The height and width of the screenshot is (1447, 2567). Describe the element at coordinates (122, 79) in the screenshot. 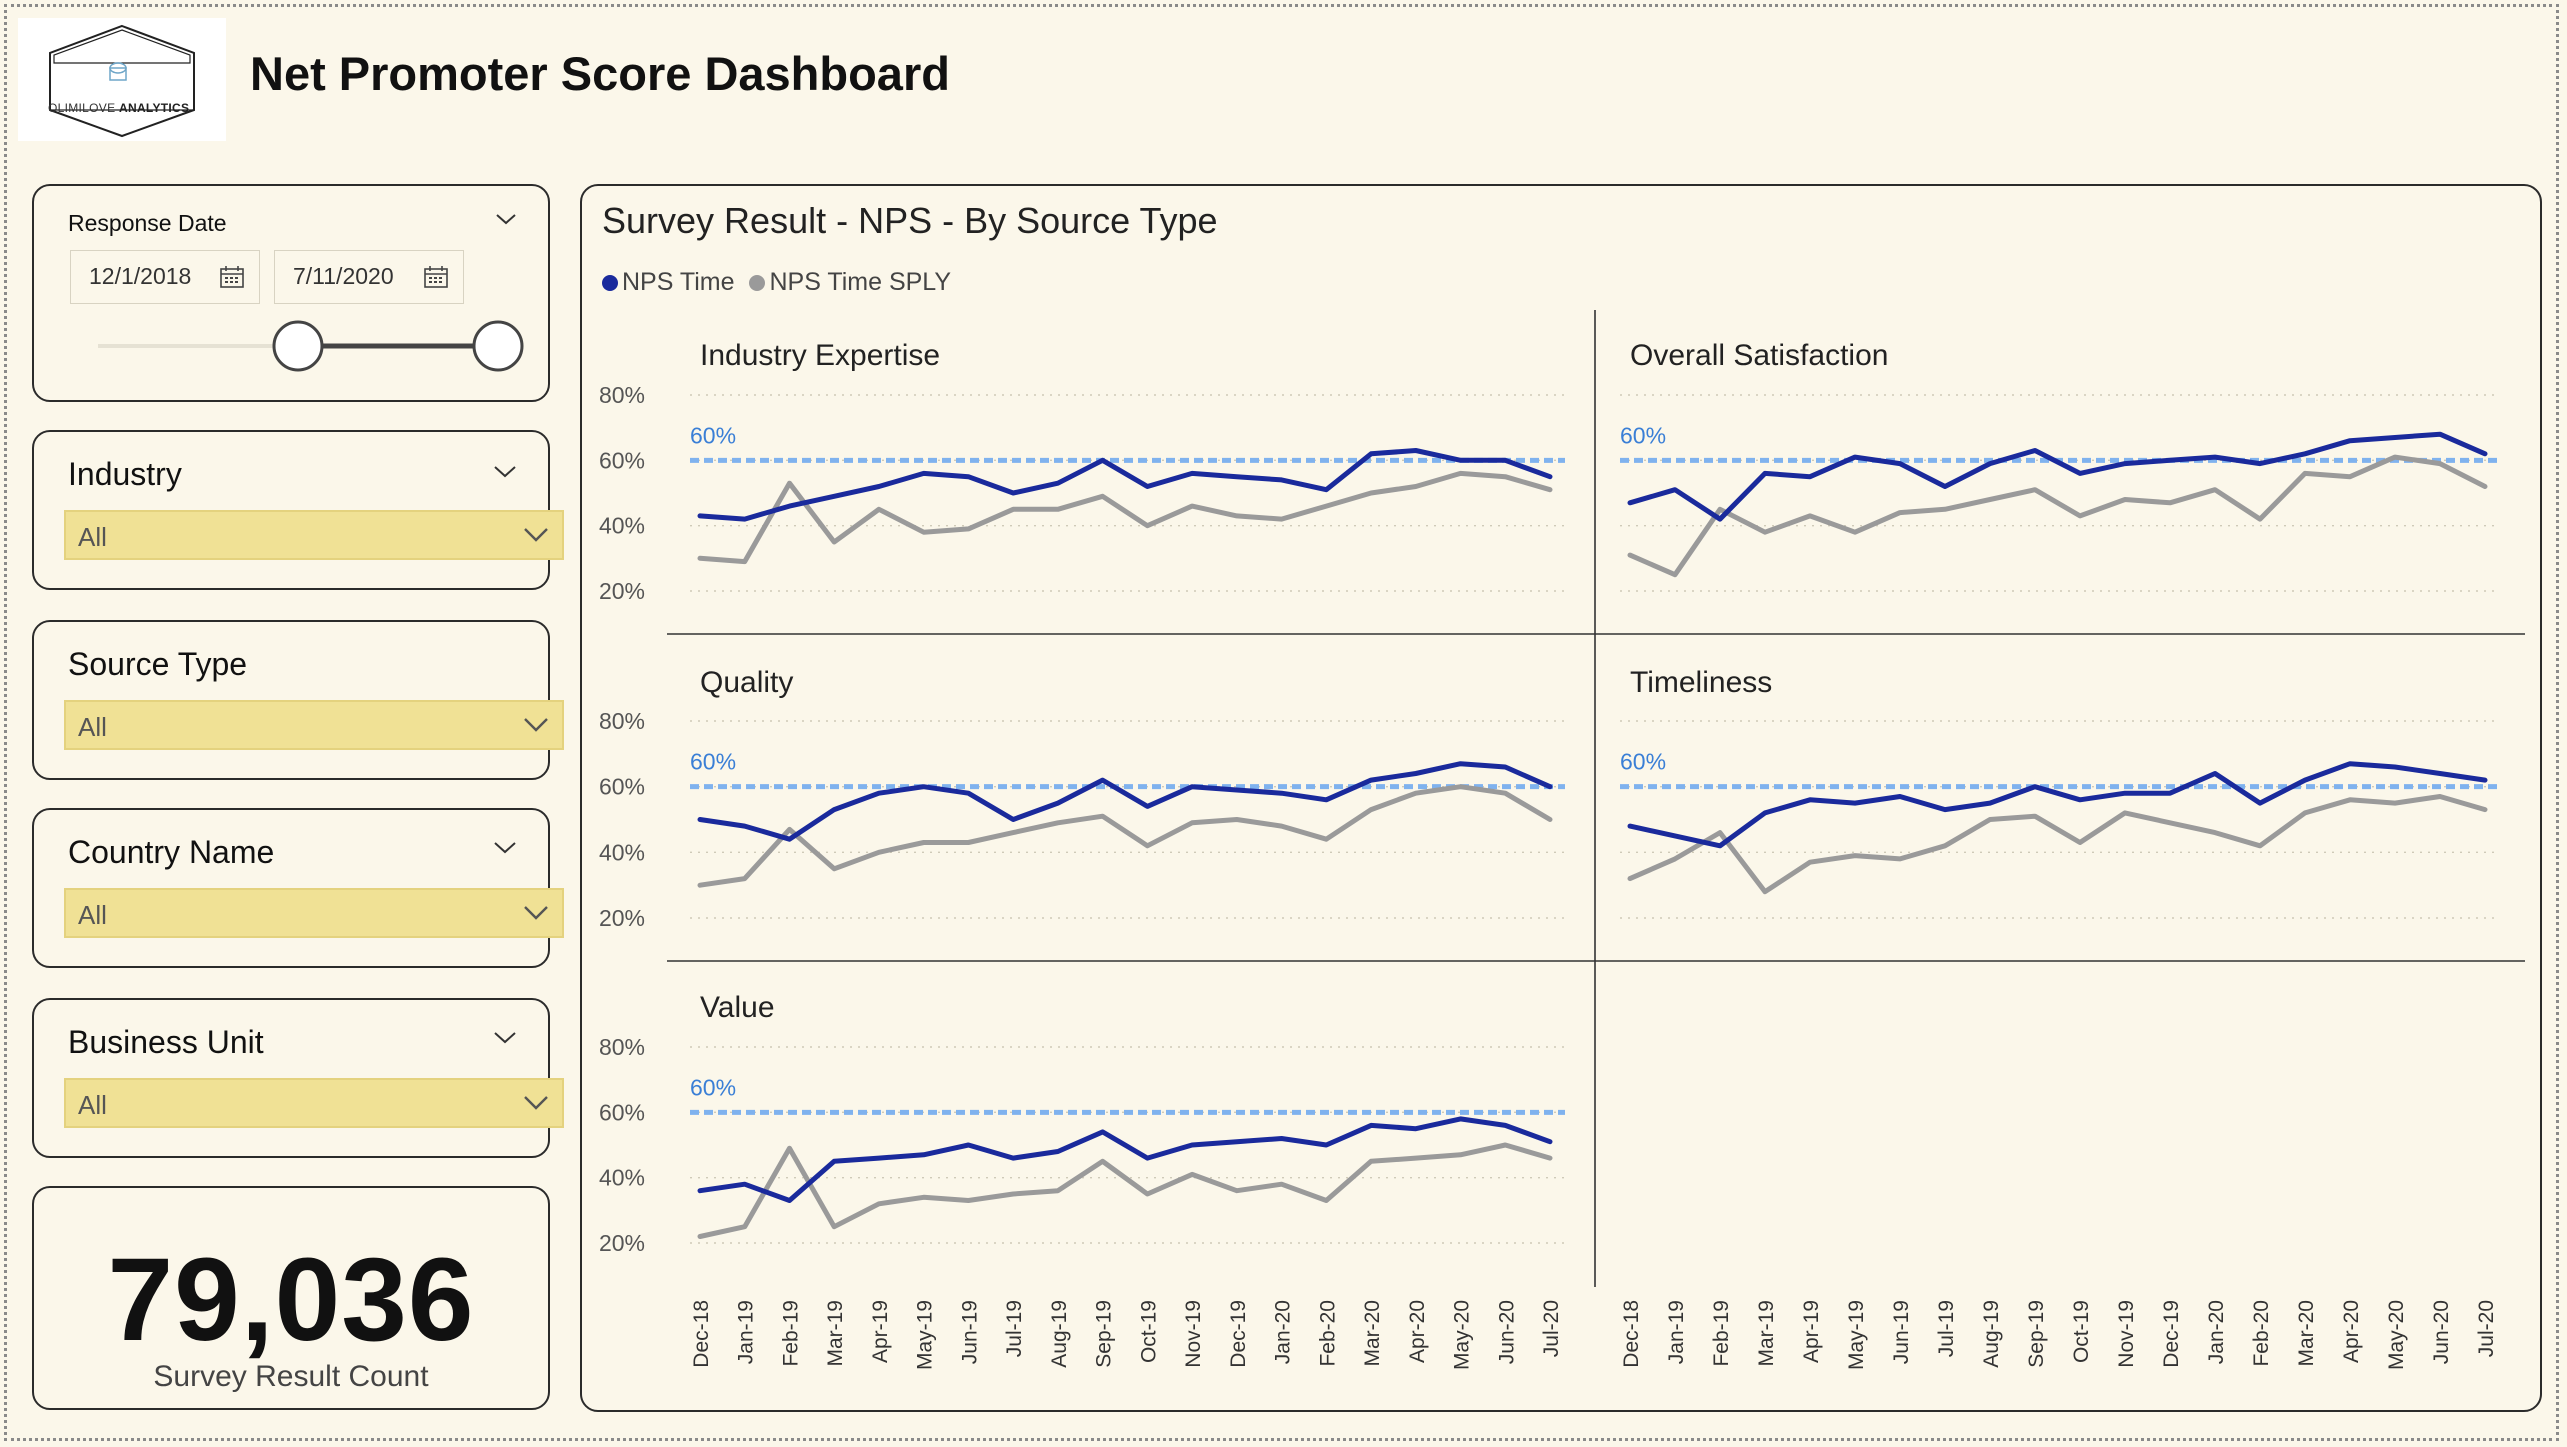

I see `company-logo: OLIMILOVE ANALYTICS` at that location.